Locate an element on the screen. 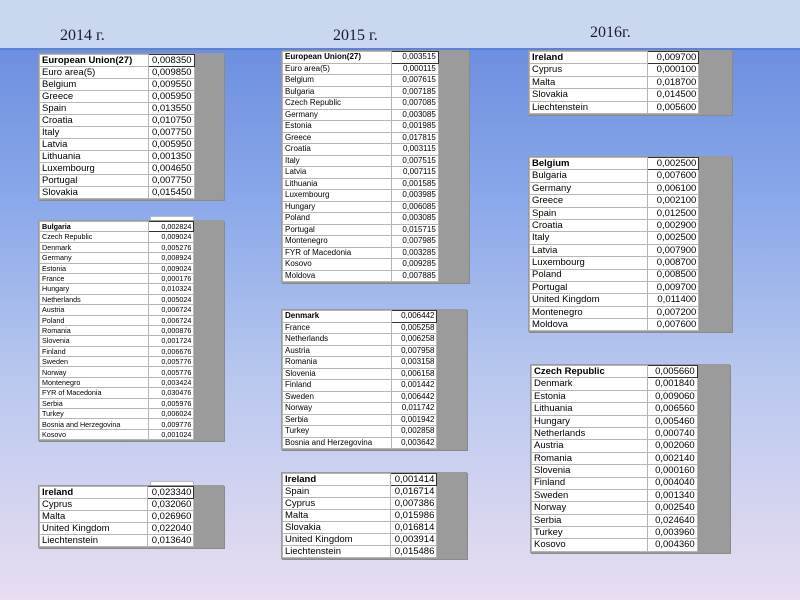  table-row: Estonia 0,009060 is located at coordinates (630, 396).